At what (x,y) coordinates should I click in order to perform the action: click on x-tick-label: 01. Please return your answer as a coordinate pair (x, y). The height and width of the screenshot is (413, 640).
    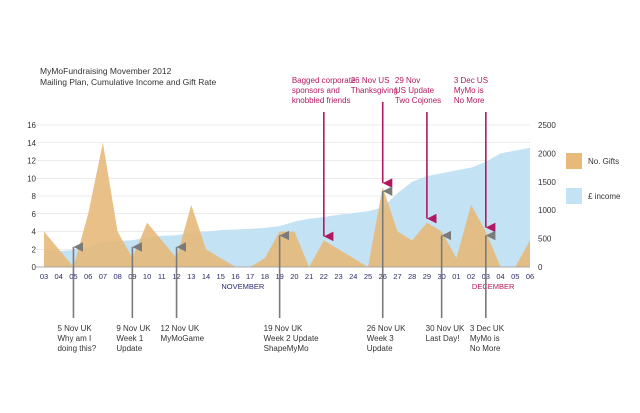
    Looking at the image, I should click on (456, 276).